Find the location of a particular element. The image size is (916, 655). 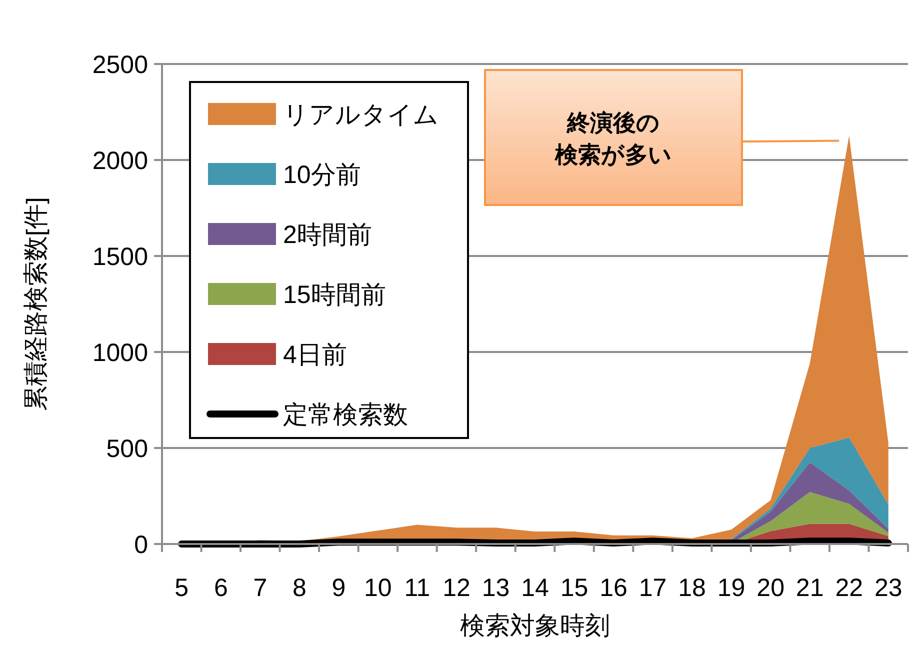

x-axis-title: 検索対象時刻 is located at coordinates (535, 626).